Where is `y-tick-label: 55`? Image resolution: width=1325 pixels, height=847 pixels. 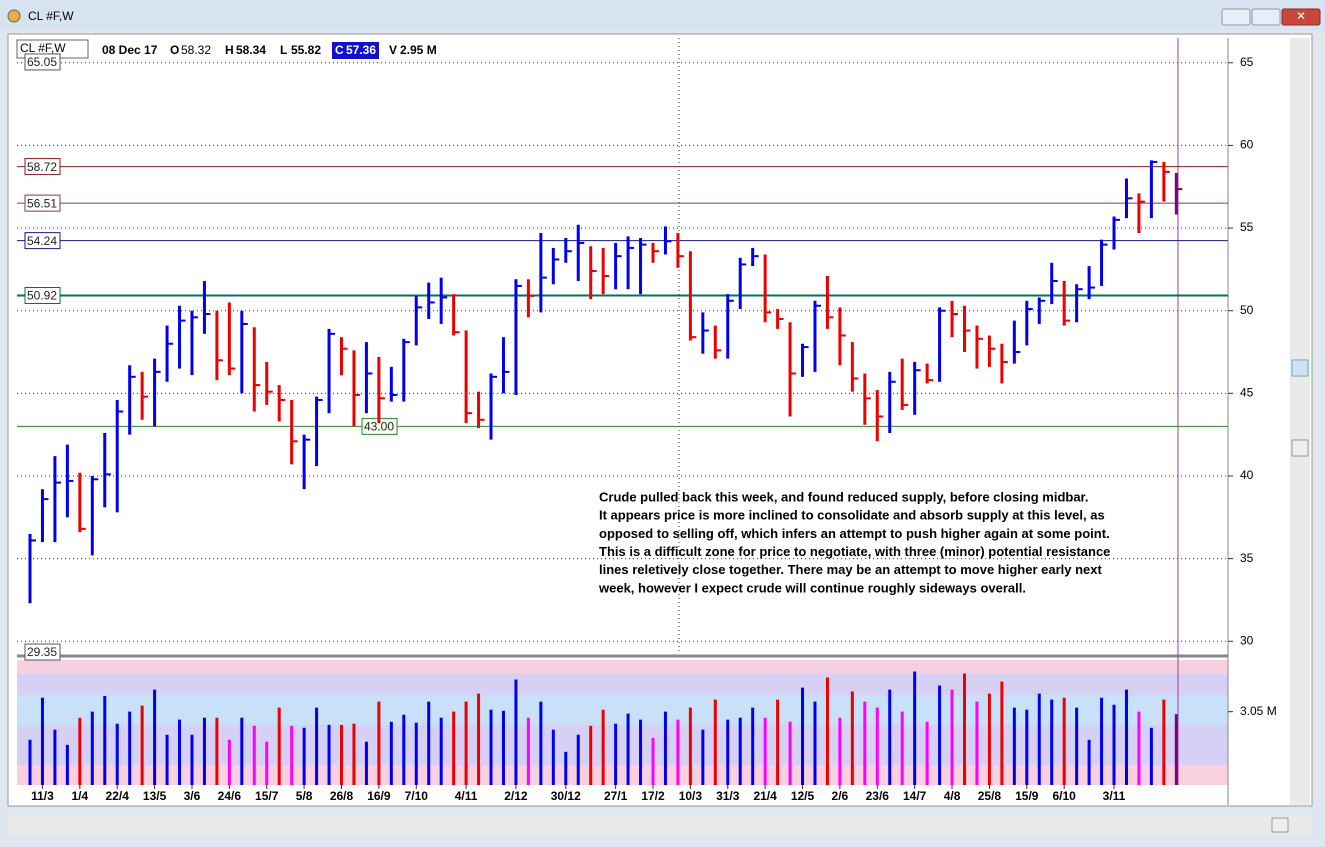
y-tick-label: 55 is located at coordinates (1247, 227).